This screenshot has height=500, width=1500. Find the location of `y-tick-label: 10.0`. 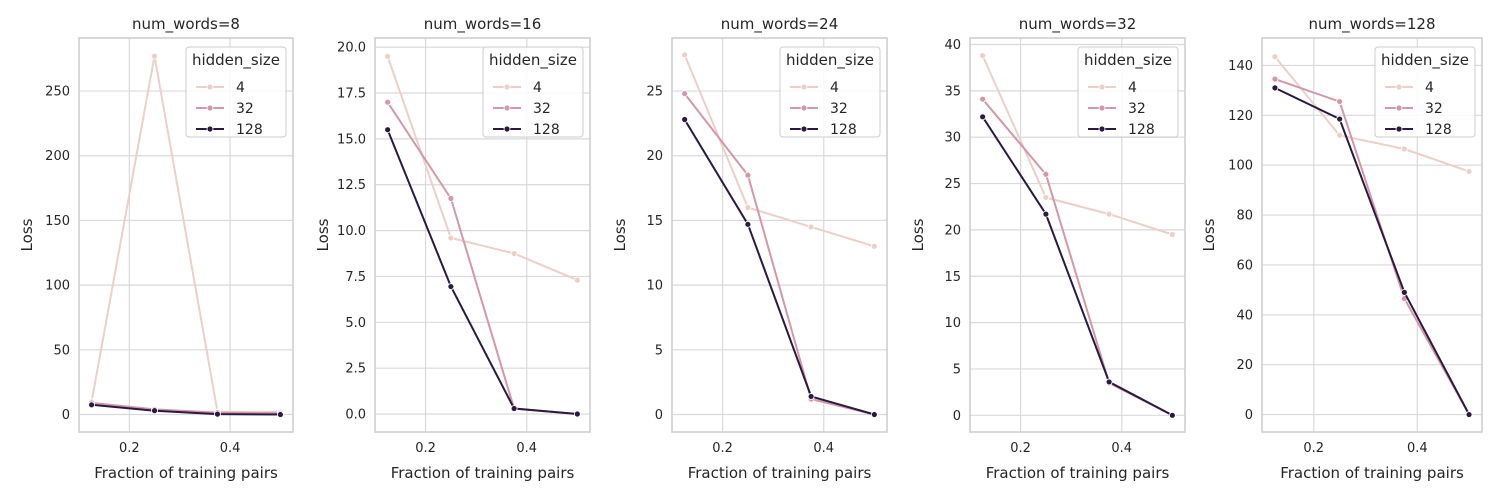

y-tick-label: 10.0 is located at coordinates (351, 231).